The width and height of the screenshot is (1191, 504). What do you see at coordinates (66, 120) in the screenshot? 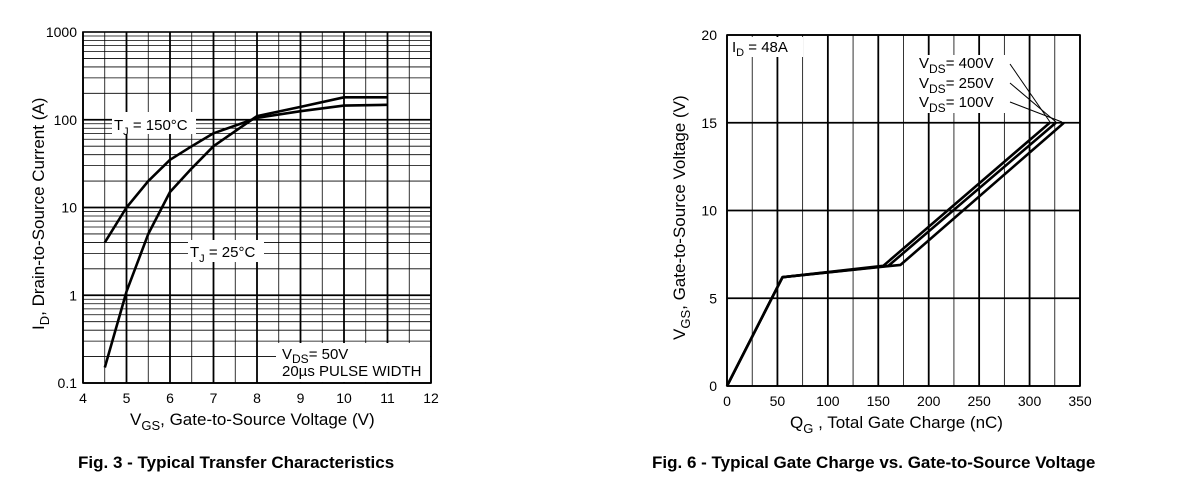
I see `fig3-y-tick-label: 100` at bounding box center [66, 120].